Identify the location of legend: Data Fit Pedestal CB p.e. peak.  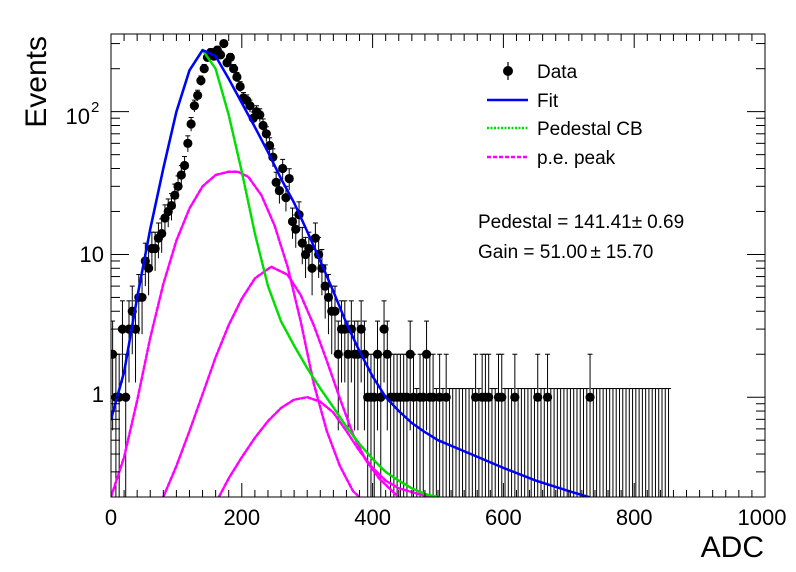
(565, 115).